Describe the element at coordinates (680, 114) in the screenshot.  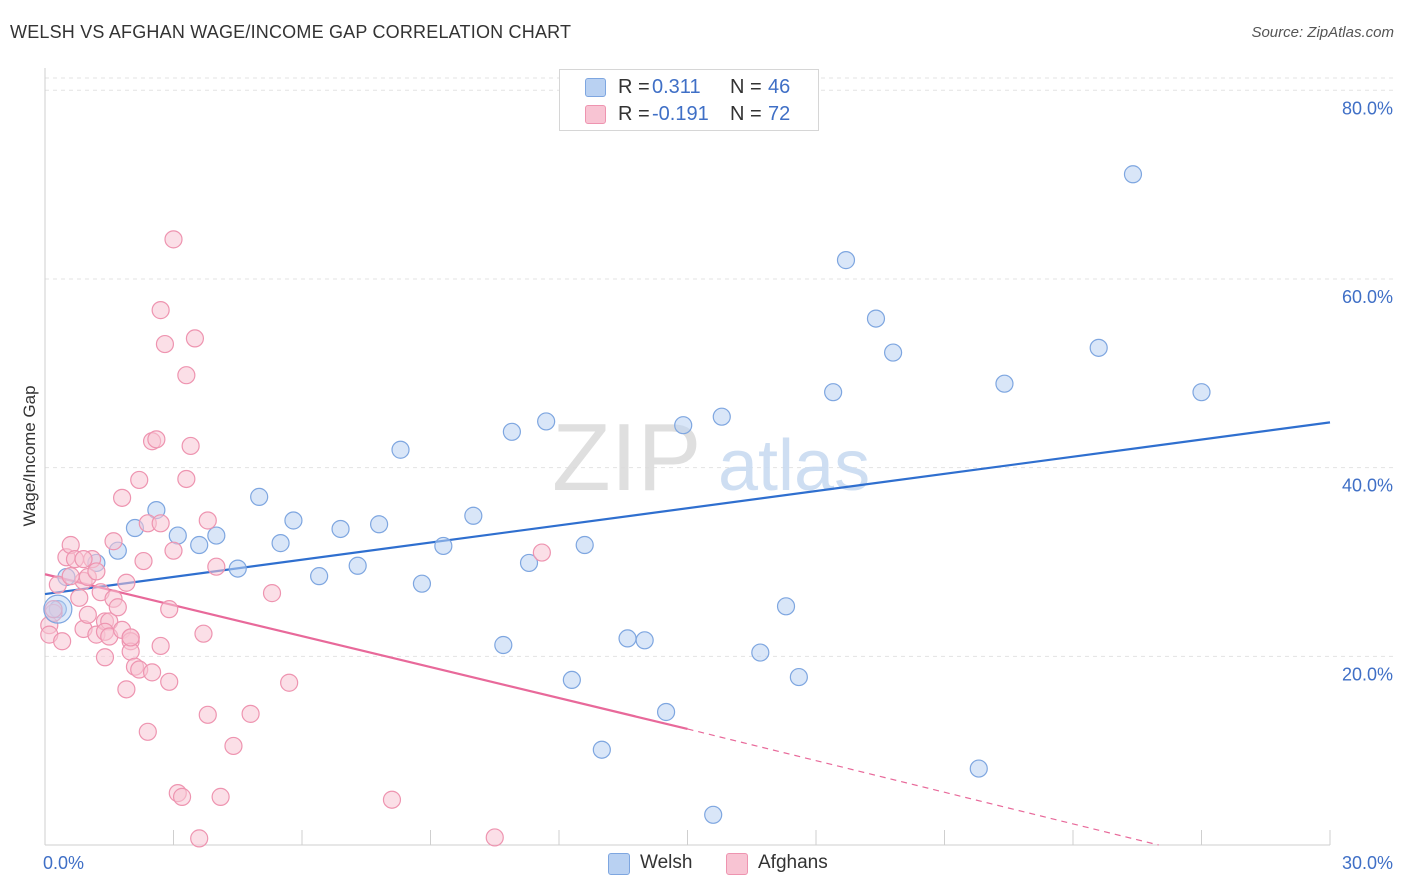
I see `afghans-r-value: -0.191` at that location.